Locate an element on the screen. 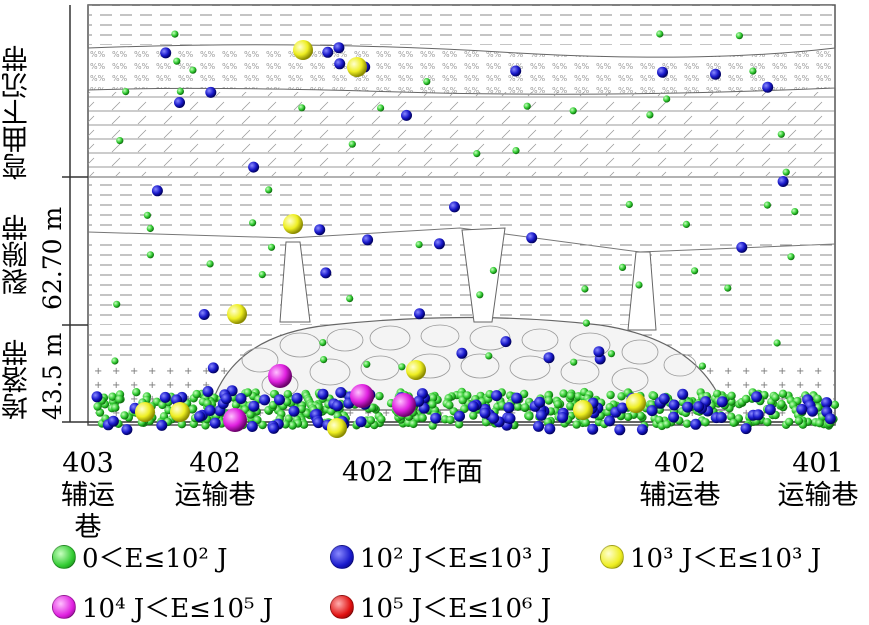 The width and height of the screenshot is (869, 625). roadway-403-number: 403 is located at coordinates (88, 463).